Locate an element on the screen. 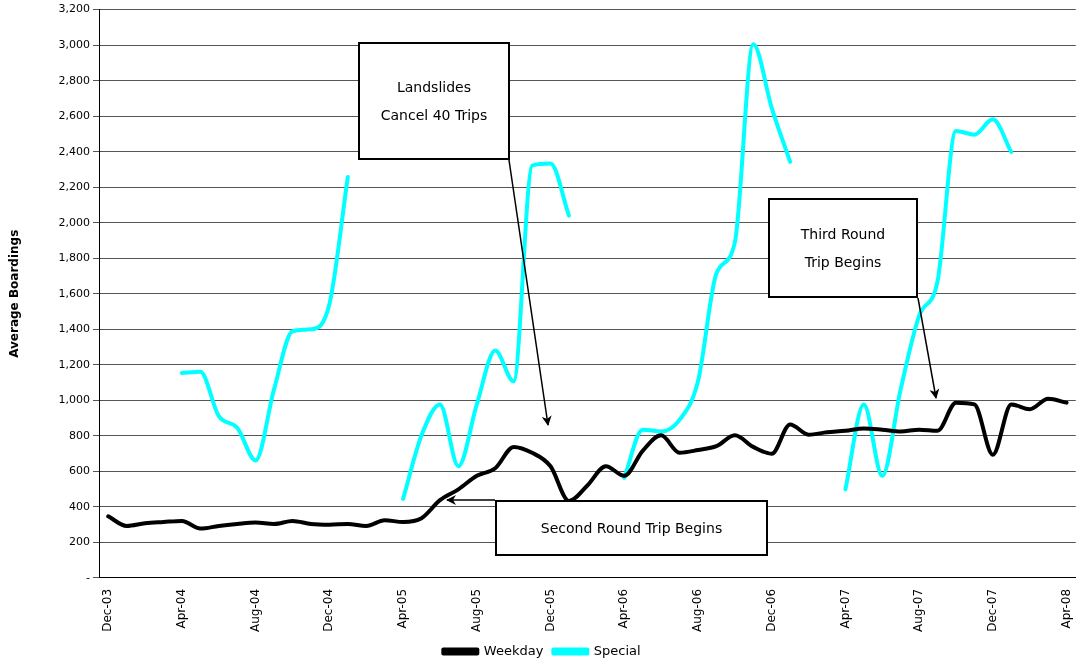 Image resolution: width=1084 pixels, height=670 pixels. y-tick-label: 200 is located at coordinates (79, 542).